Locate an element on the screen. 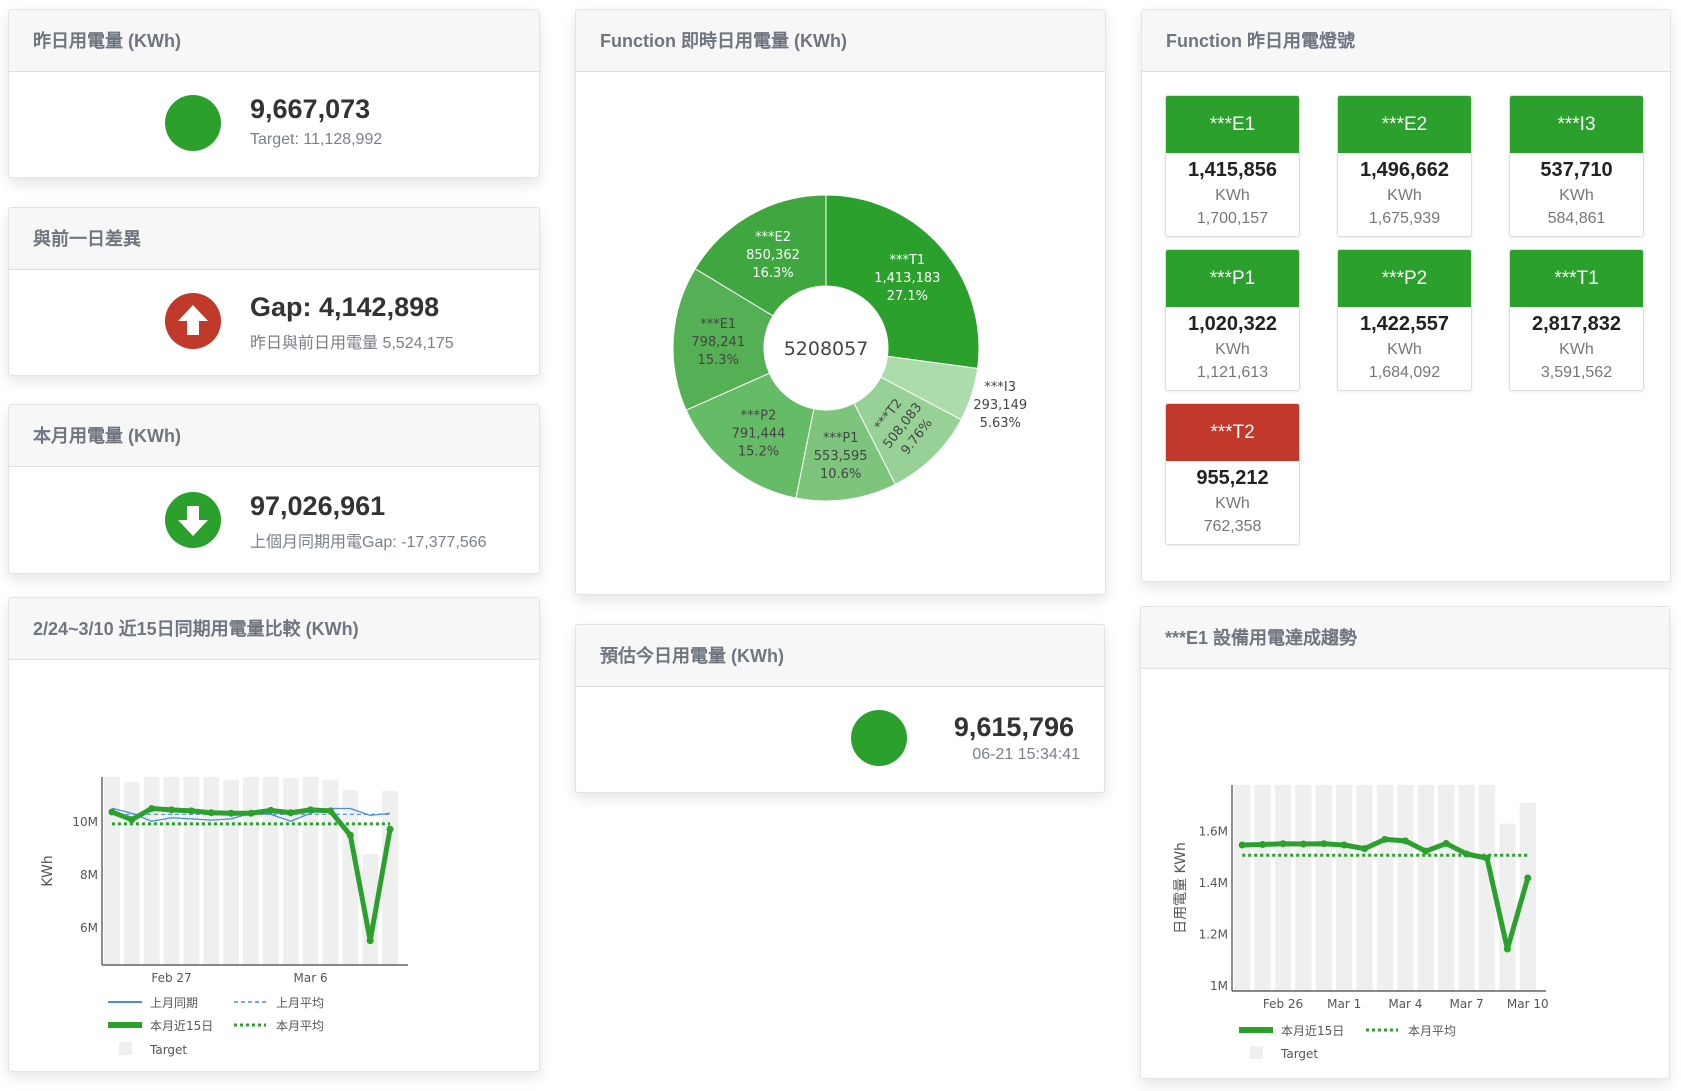  y-tick-label: 1.6M is located at coordinates (1213, 831).